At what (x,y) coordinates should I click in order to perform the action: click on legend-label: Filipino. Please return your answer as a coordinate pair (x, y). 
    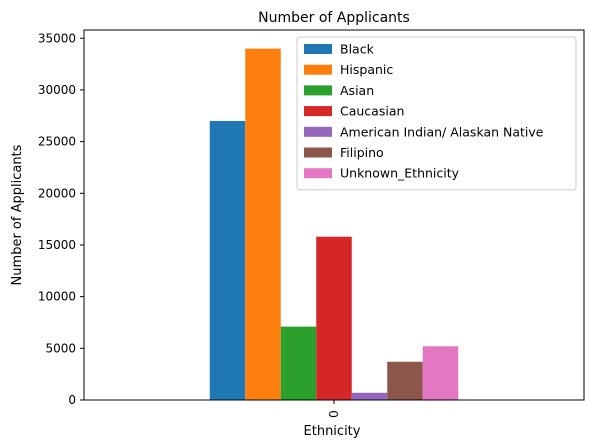
    Looking at the image, I should click on (362, 152).